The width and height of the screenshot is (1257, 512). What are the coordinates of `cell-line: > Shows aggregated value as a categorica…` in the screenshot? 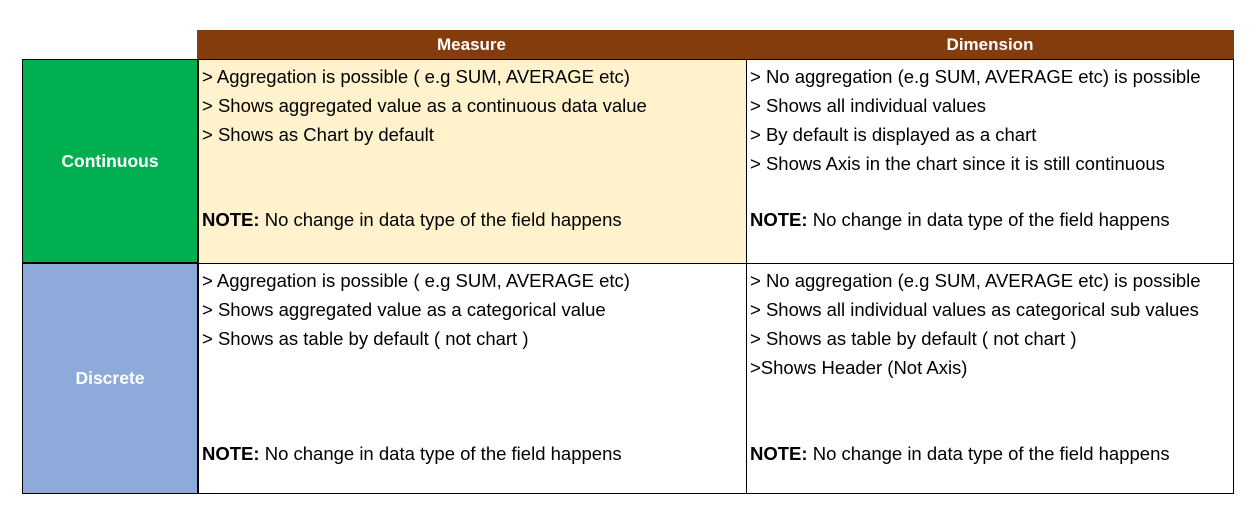 It's located at (404, 309).